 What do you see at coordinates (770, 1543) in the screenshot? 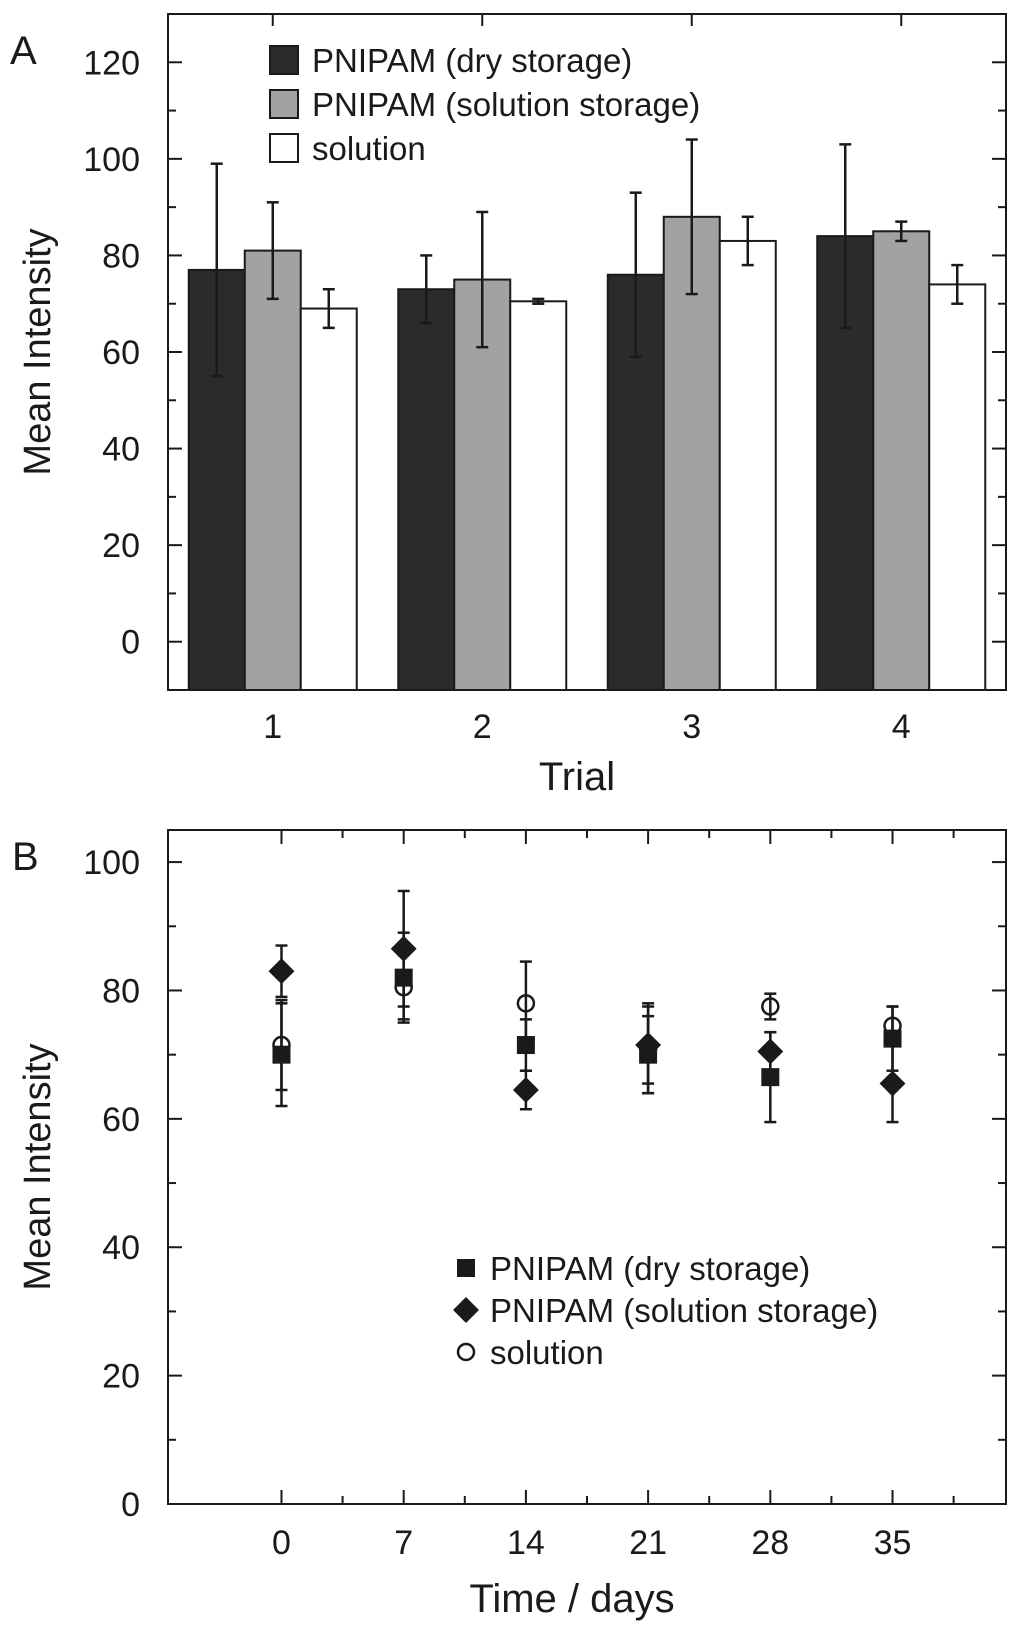
I see `x-tick-label-b: 28` at bounding box center [770, 1543].